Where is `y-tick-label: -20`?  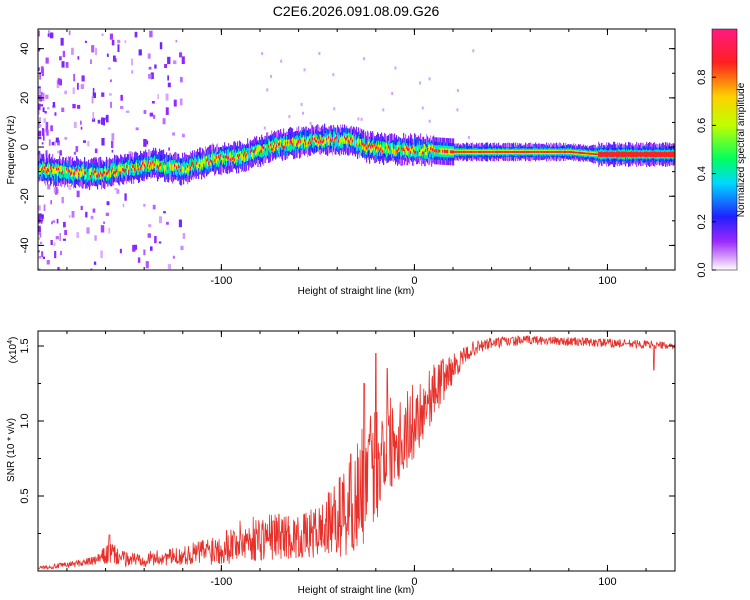 y-tick-label: -20 is located at coordinates (25, 196).